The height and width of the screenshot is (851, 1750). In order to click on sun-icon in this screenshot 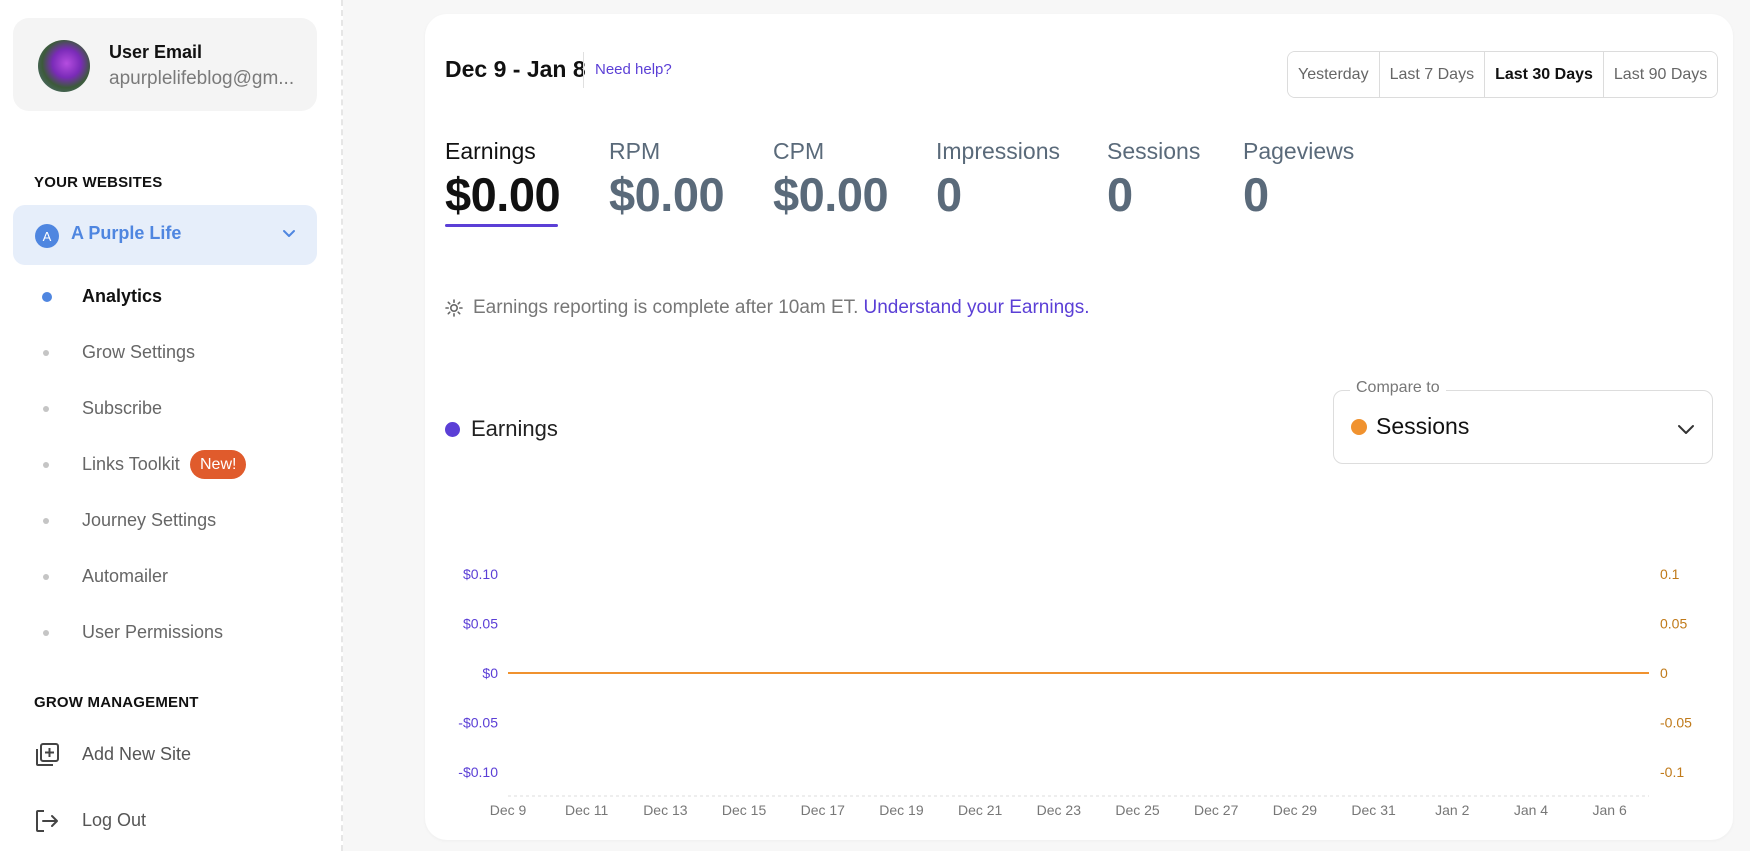, I will do `click(454, 308)`.